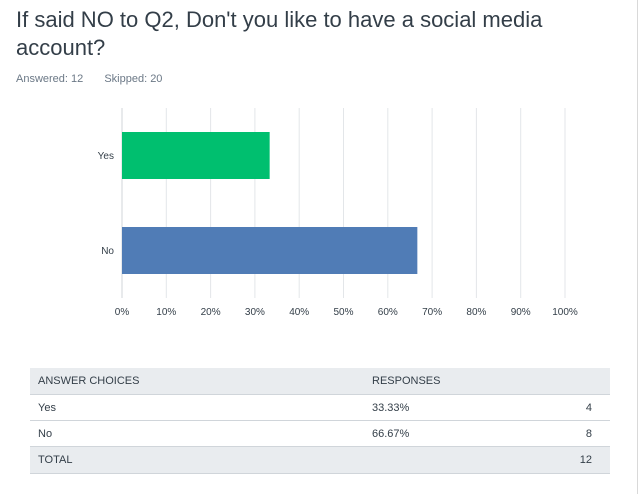 The width and height of the screenshot is (640, 494). Describe the element at coordinates (343, 312) in the screenshot. I see `x-tick-label: 50%` at that location.